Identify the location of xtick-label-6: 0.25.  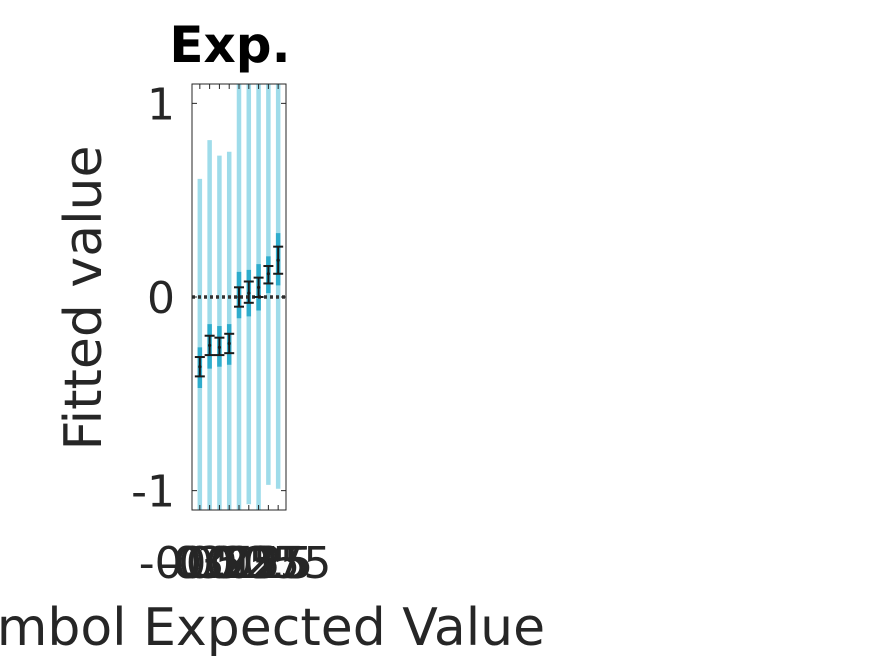
(259, 563).